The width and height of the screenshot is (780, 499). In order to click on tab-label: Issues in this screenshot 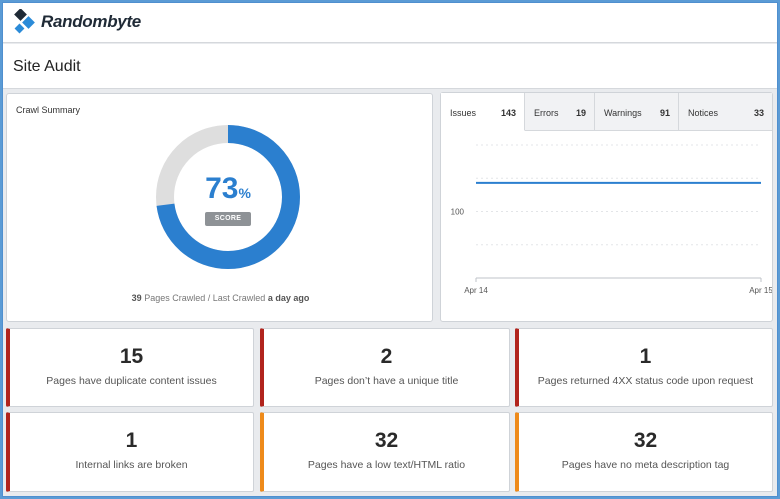, I will do `click(463, 113)`.